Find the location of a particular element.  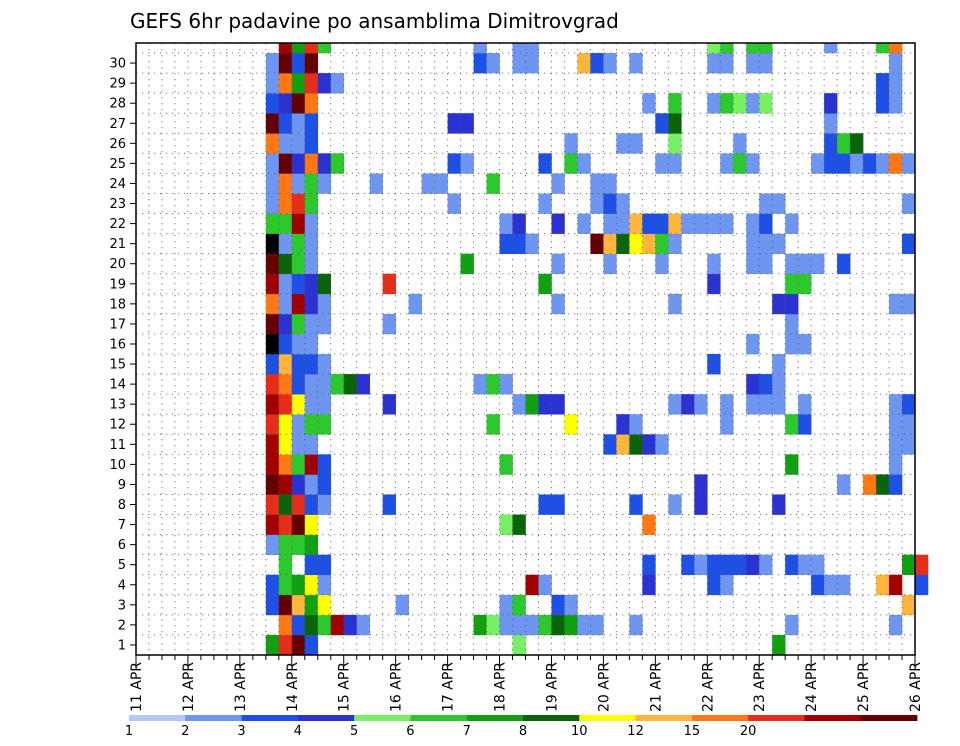

y-tick-label: 7 is located at coordinates (122, 525).